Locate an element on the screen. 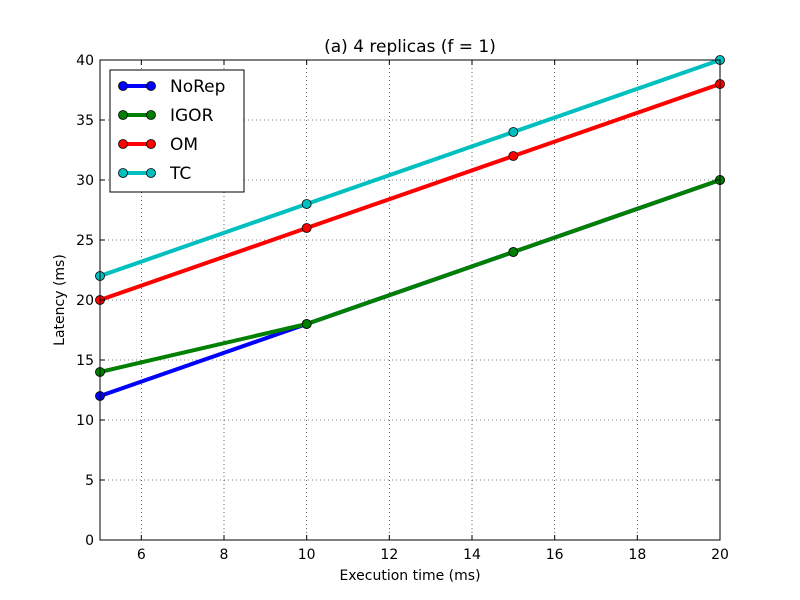 The image size is (800, 600). y-tick-label: 15 is located at coordinates (85, 361).